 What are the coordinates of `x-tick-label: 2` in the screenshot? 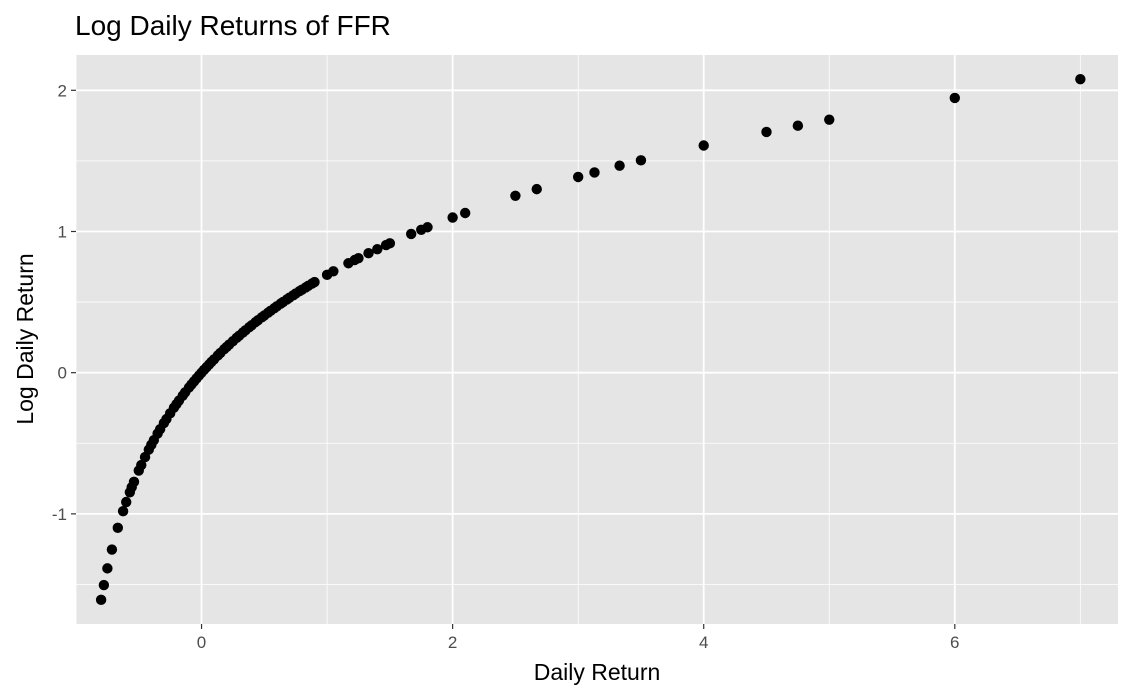 It's located at (452, 642).